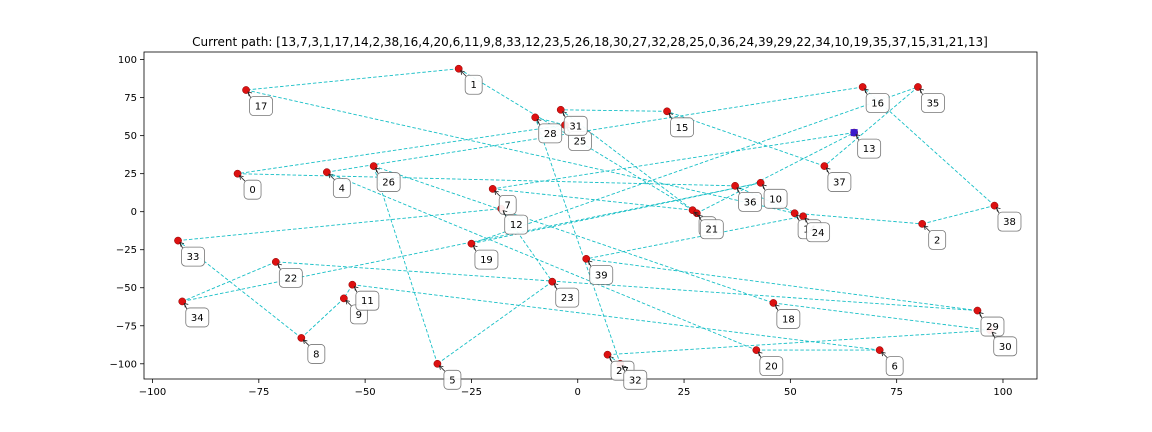 This screenshot has height=432, width=1152. What do you see at coordinates (126, 326) in the screenshot?
I see `y-tick-label: −75` at bounding box center [126, 326].